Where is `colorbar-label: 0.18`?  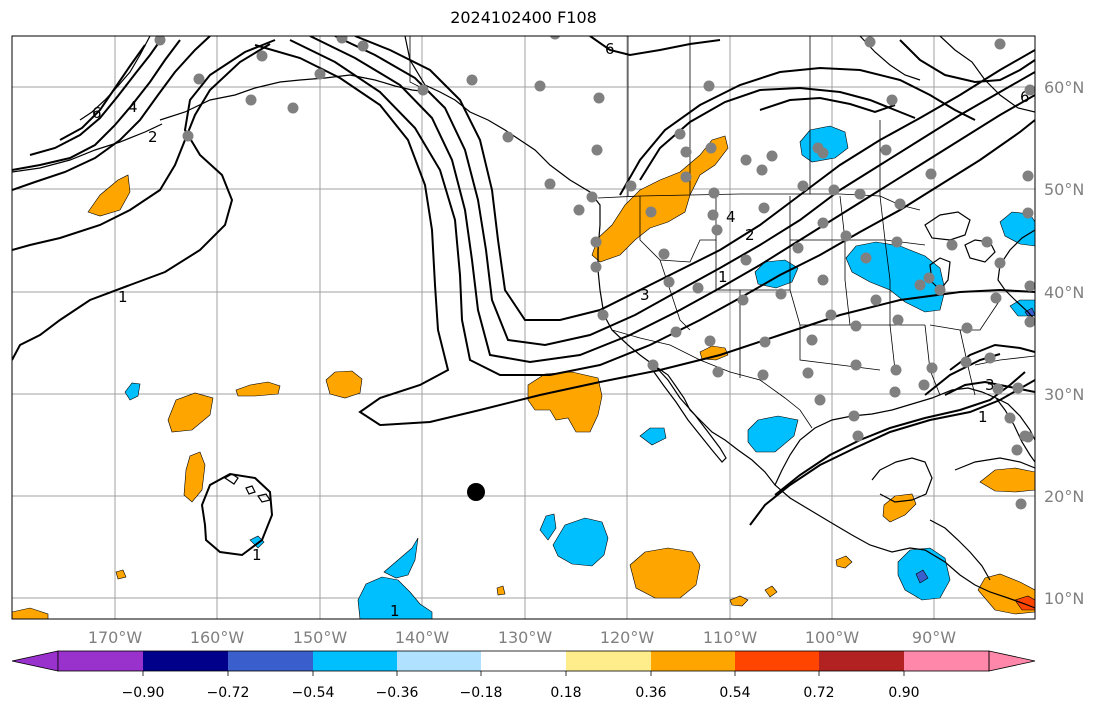 colorbar-label: 0.18 is located at coordinates (565, 693).